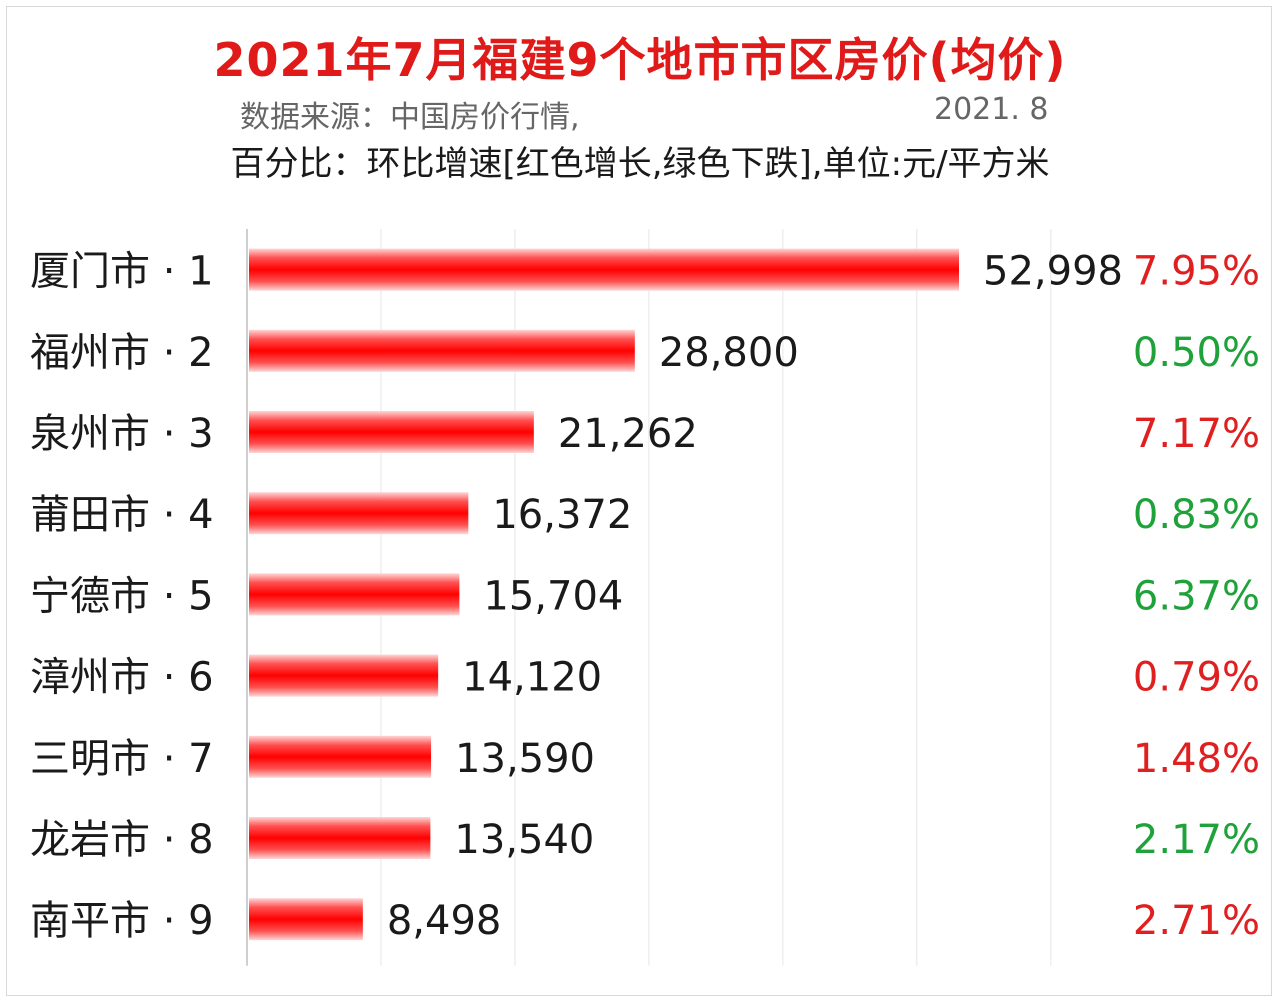 This screenshot has height=1004, width=1280. What do you see at coordinates (122, 434) in the screenshot?
I see `category-label: 泉州市 · 3` at bounding box center [122, 434].